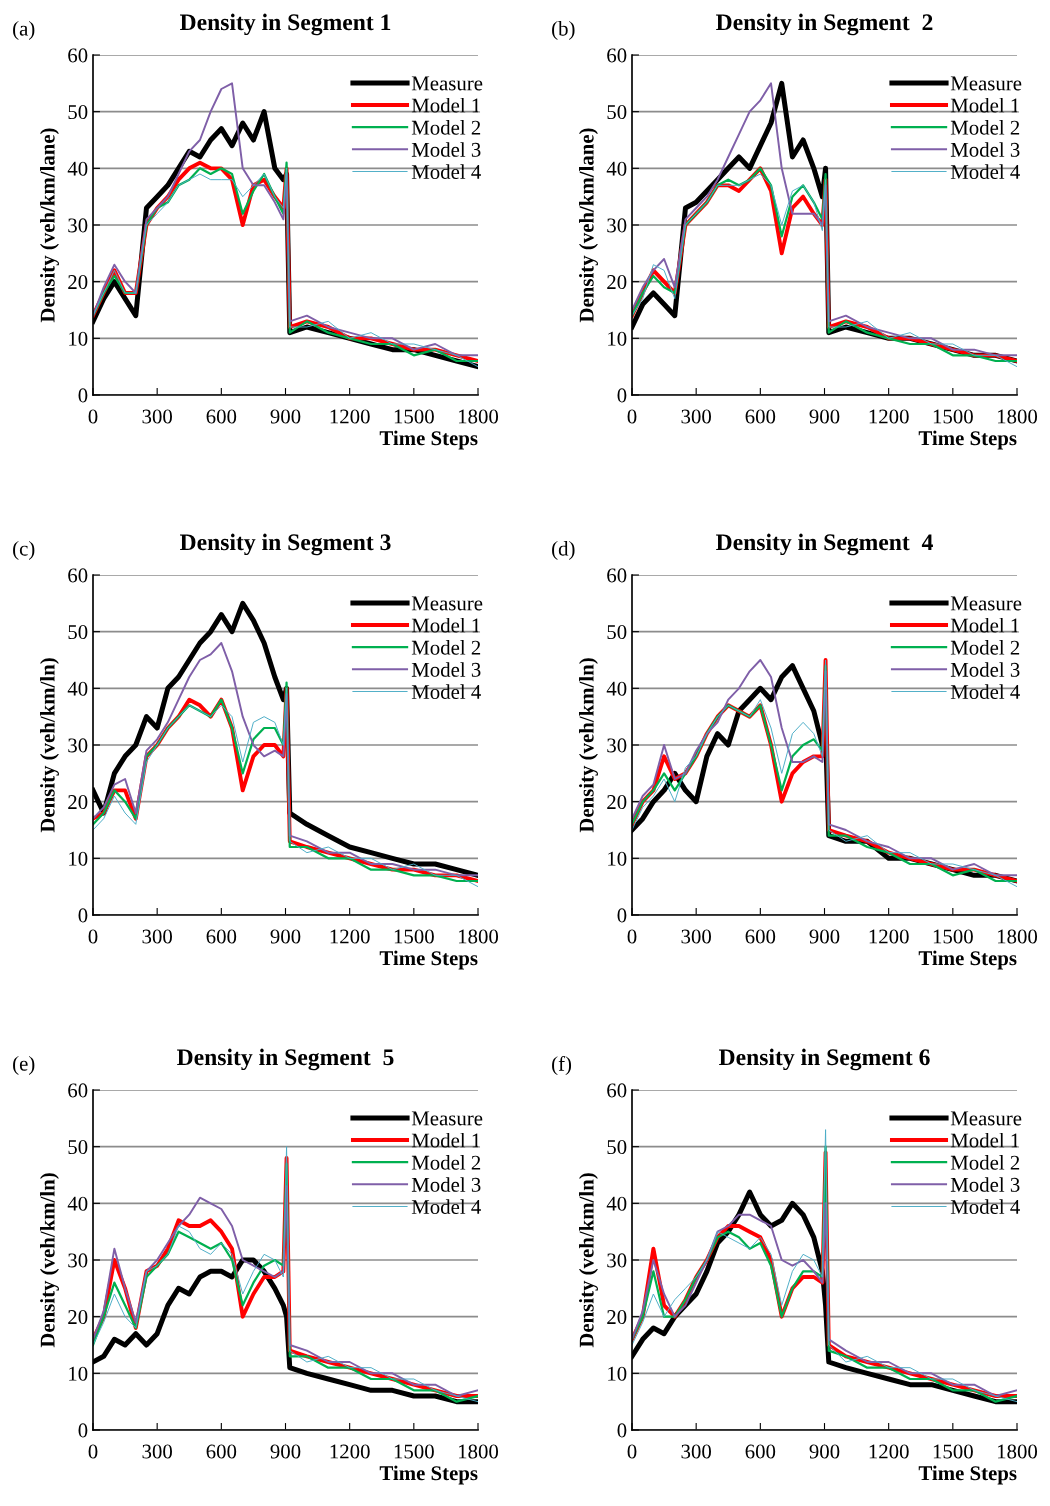 This screenshot has width=1050, height=1506. What do you see at coordinates (24, 1065) in the screenshot?
I see `text: (e)` at bounding box center [24, 1065].